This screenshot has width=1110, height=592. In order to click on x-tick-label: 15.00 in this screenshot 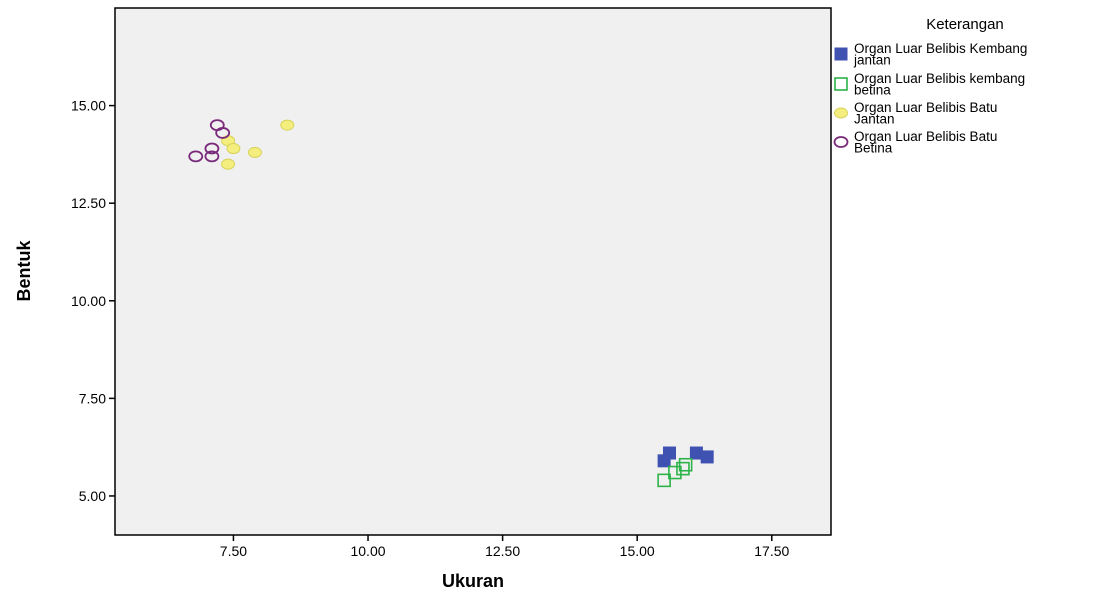, I will do `click(637, 551)`.